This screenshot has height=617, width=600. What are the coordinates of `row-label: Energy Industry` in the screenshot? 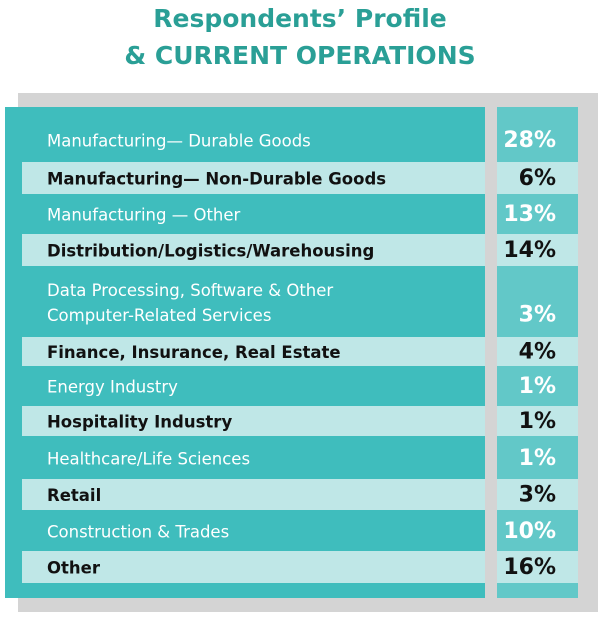 It's located at (112, 387).